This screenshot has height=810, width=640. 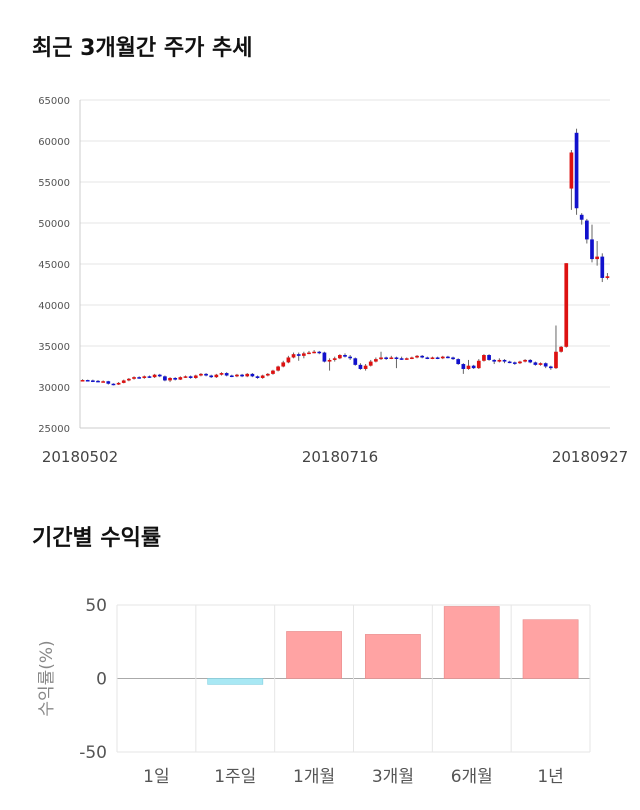 I want to click on stock-trend-title: 최근 3개월간 주가 추세, so click(x=142, y=48).